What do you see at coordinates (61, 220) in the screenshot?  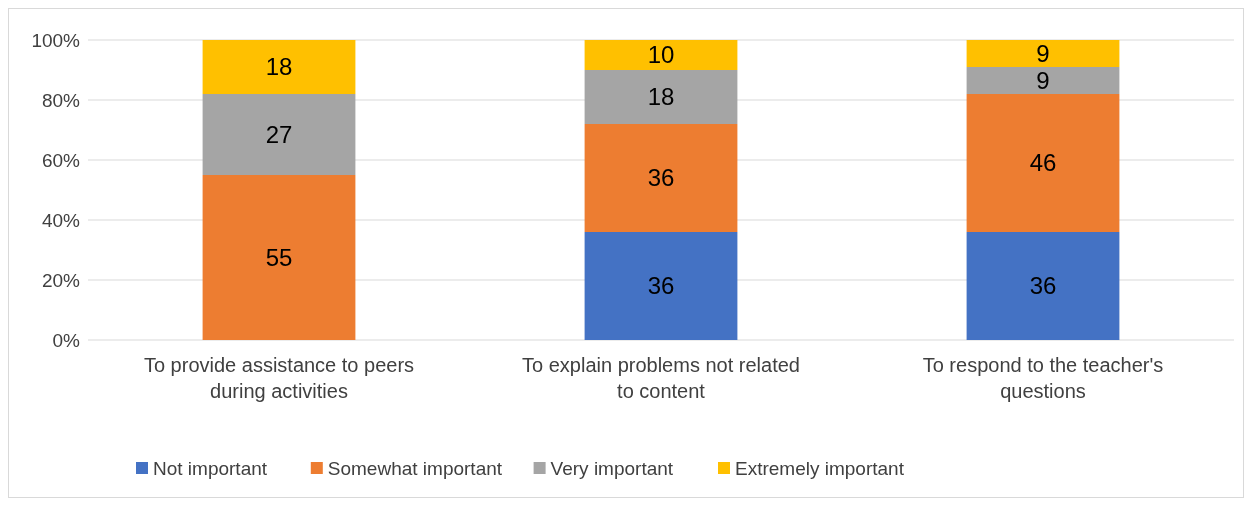 I see `y-tick-label: 40%` at bounding box center [61, 220].